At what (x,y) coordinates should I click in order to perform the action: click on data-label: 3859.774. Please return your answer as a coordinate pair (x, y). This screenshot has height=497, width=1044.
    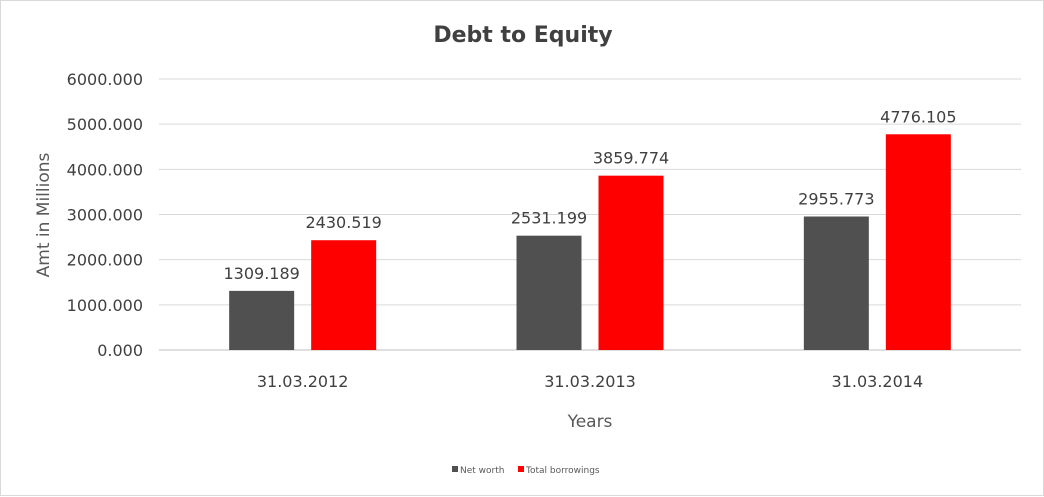
    Looking at the image, I should click on (631, 158).